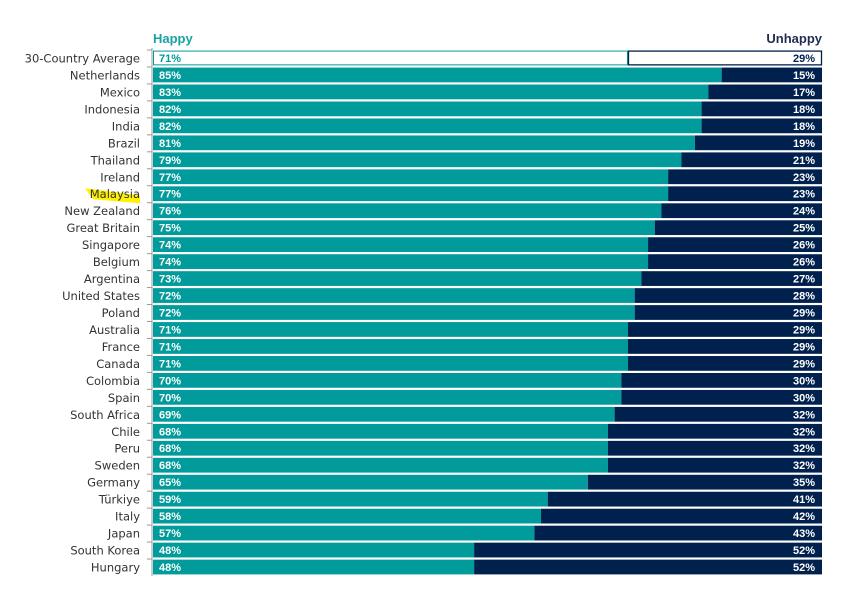 The image size is (845, 604). I want to click on category-label-france: France, so click(121, 347).